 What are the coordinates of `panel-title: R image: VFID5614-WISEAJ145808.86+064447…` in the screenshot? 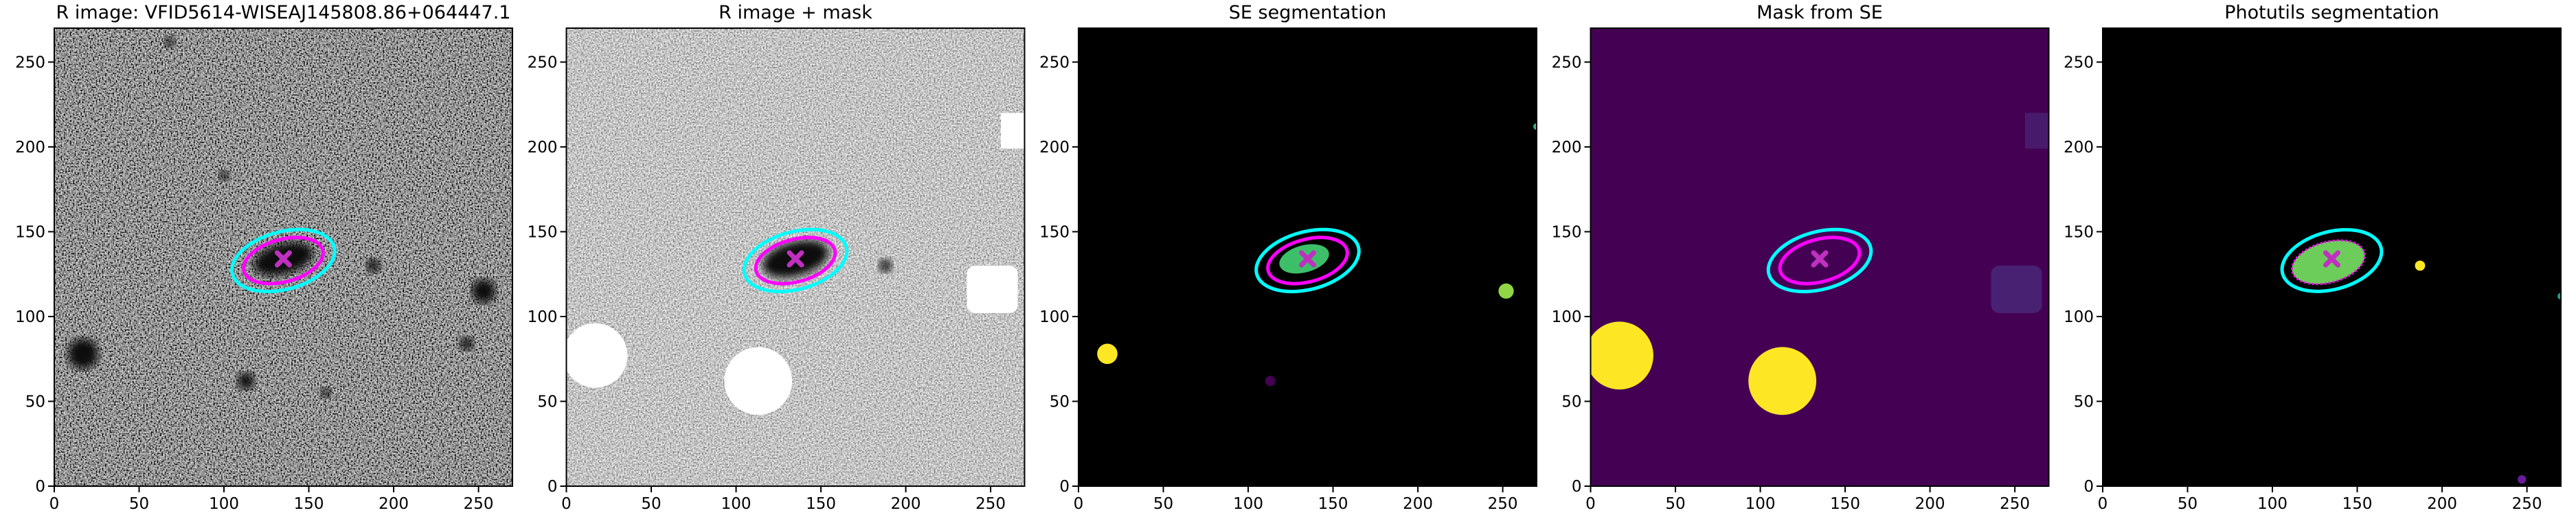 It's located at (283, 12).